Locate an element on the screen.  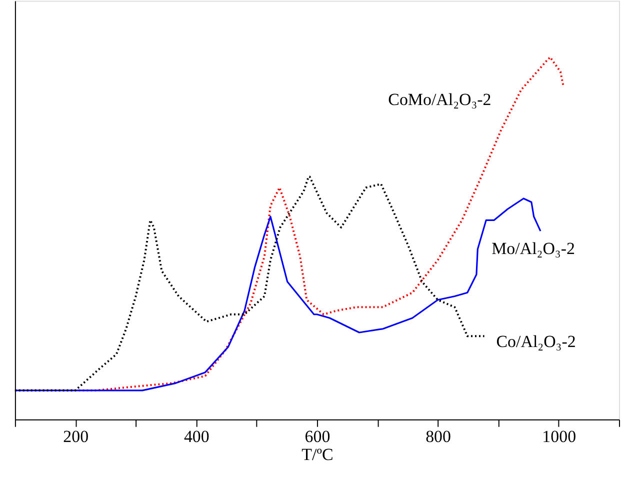
x-tick-label: 1000 is located at coordinates (559, 436).